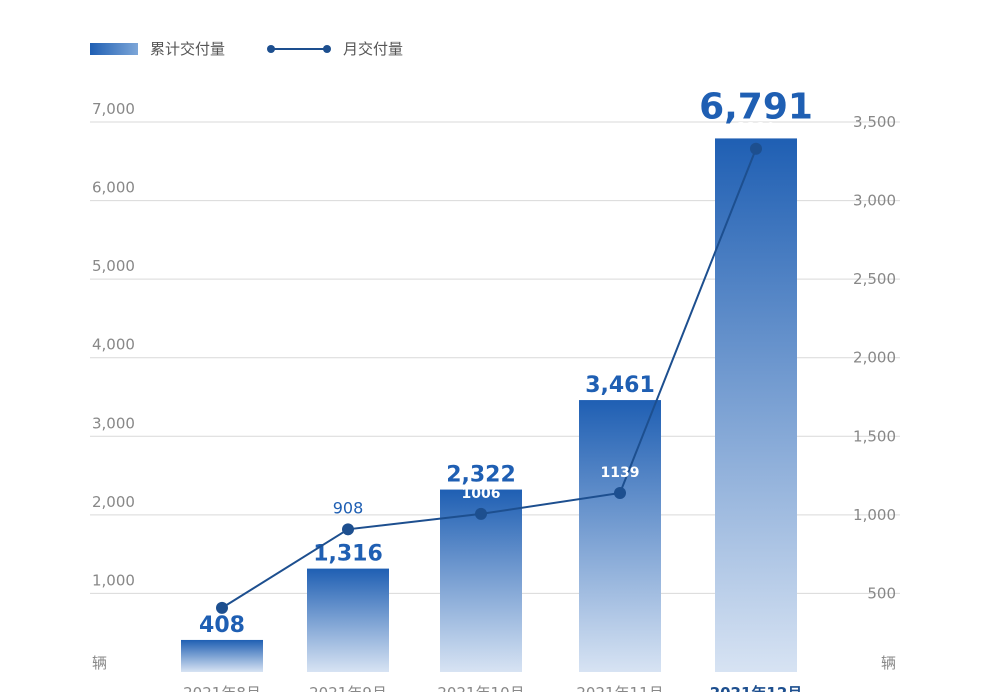  I want to click on line-value-label: 1139, so click(620, 473).